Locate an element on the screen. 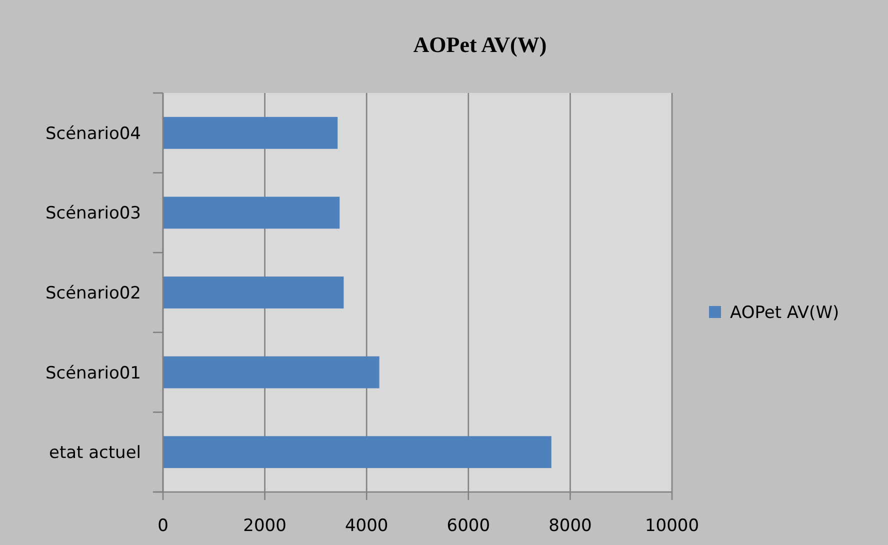 The width and height of the screenshot is (888, 545). x-tick-label: 8000 is located at coordinates (570, 526).